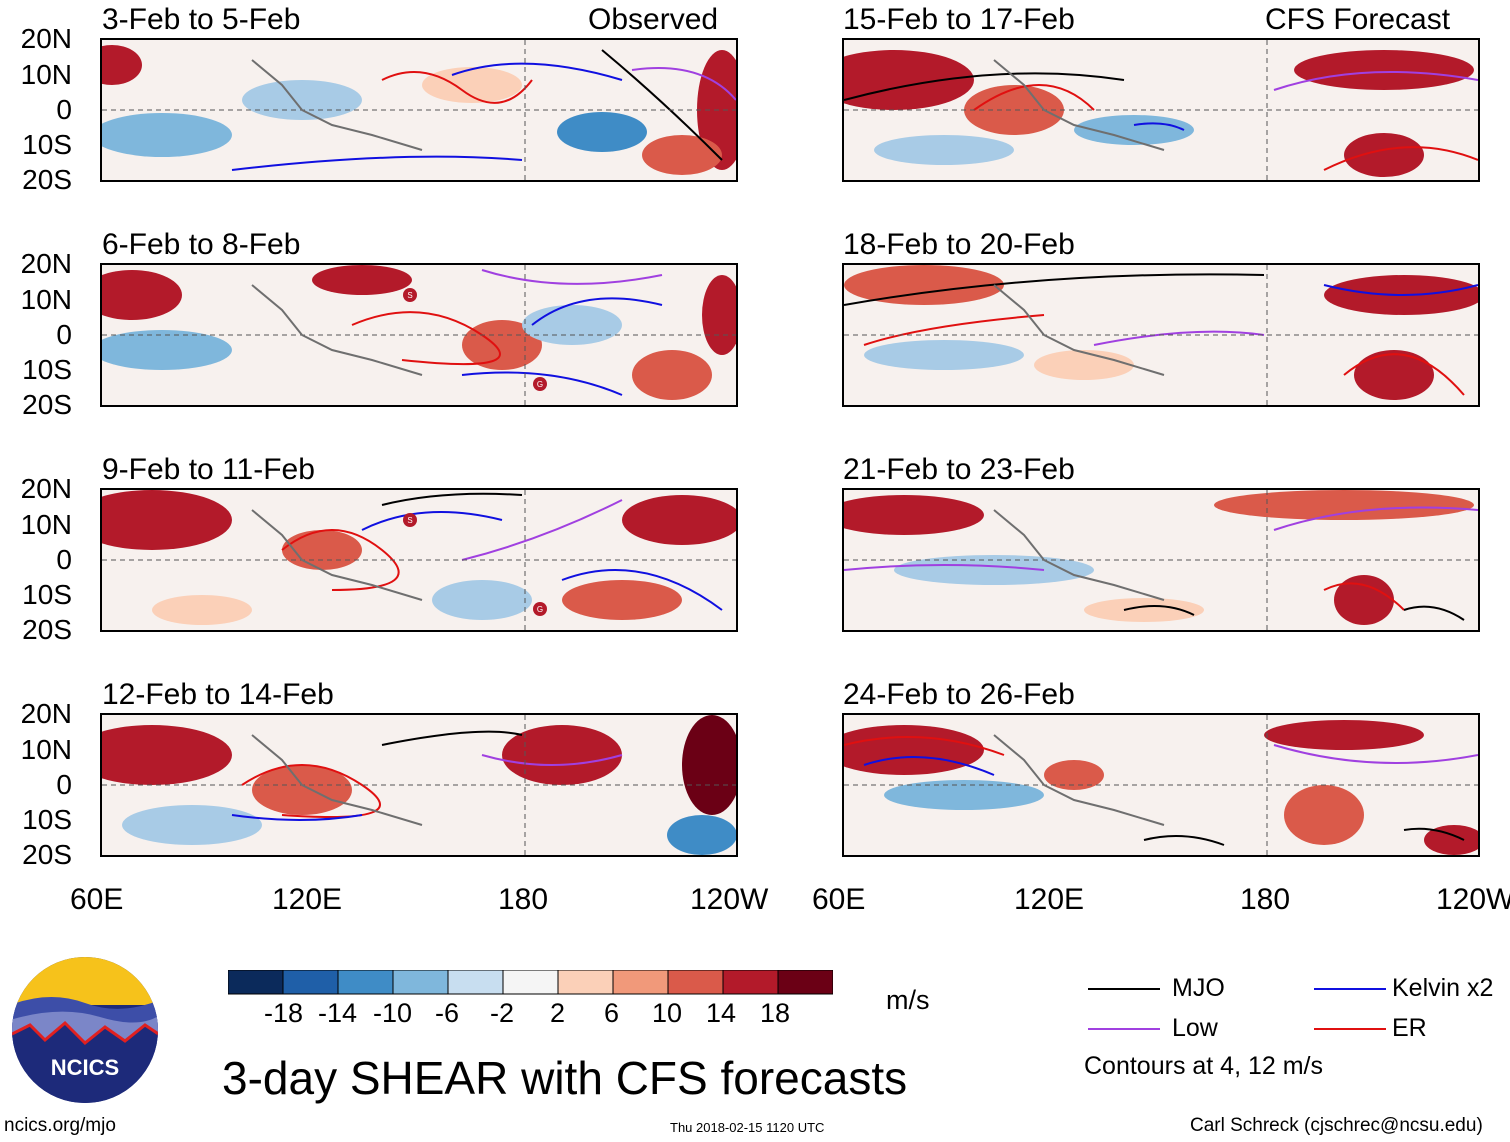 The height and width of the screenshot is (1142, 1510). What do you see at coordinates (959, 19) in the screenshot?
I see `panel-title: 15-Feb to 17-Feb` at bounding box center [959, 19].